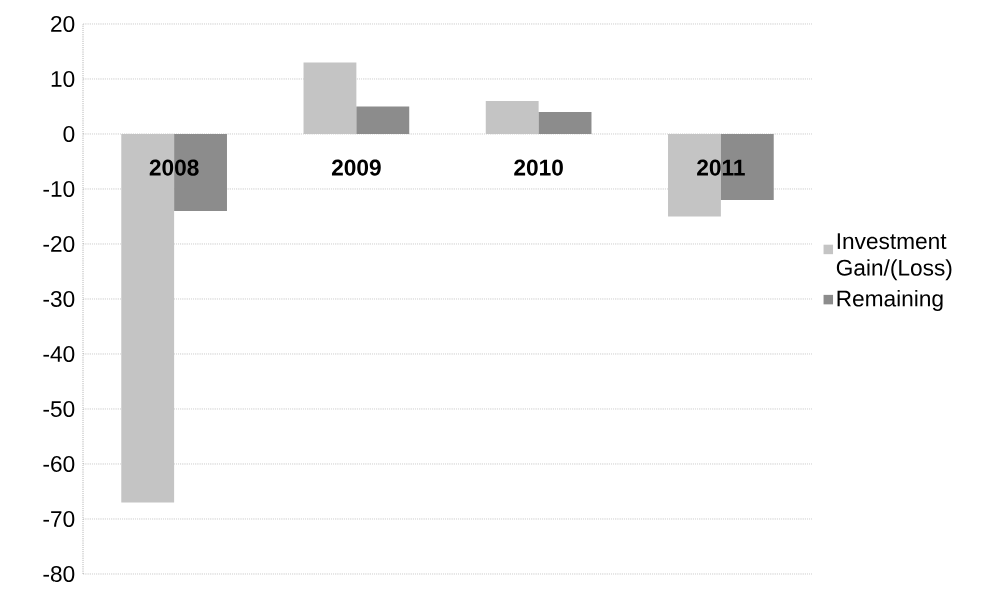 The width and height of the screenshot is (1003, 590). What do you see at coordinates (890, 301) in the screenshot?
I see `legend-label: Remaining` at bounding box center [890, 301].